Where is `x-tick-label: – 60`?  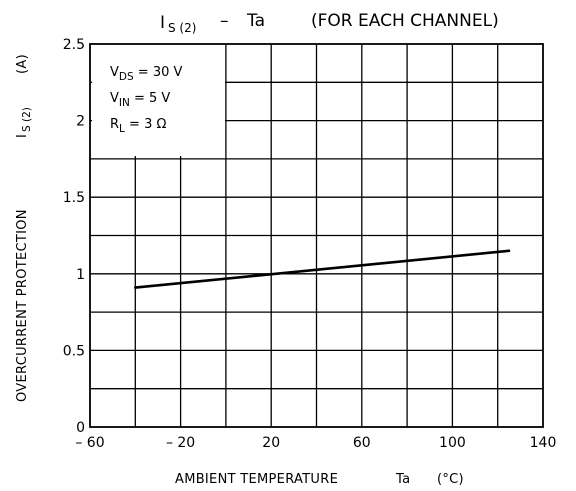 x-tick-label: – 60 is located at coordinates (89, 443).